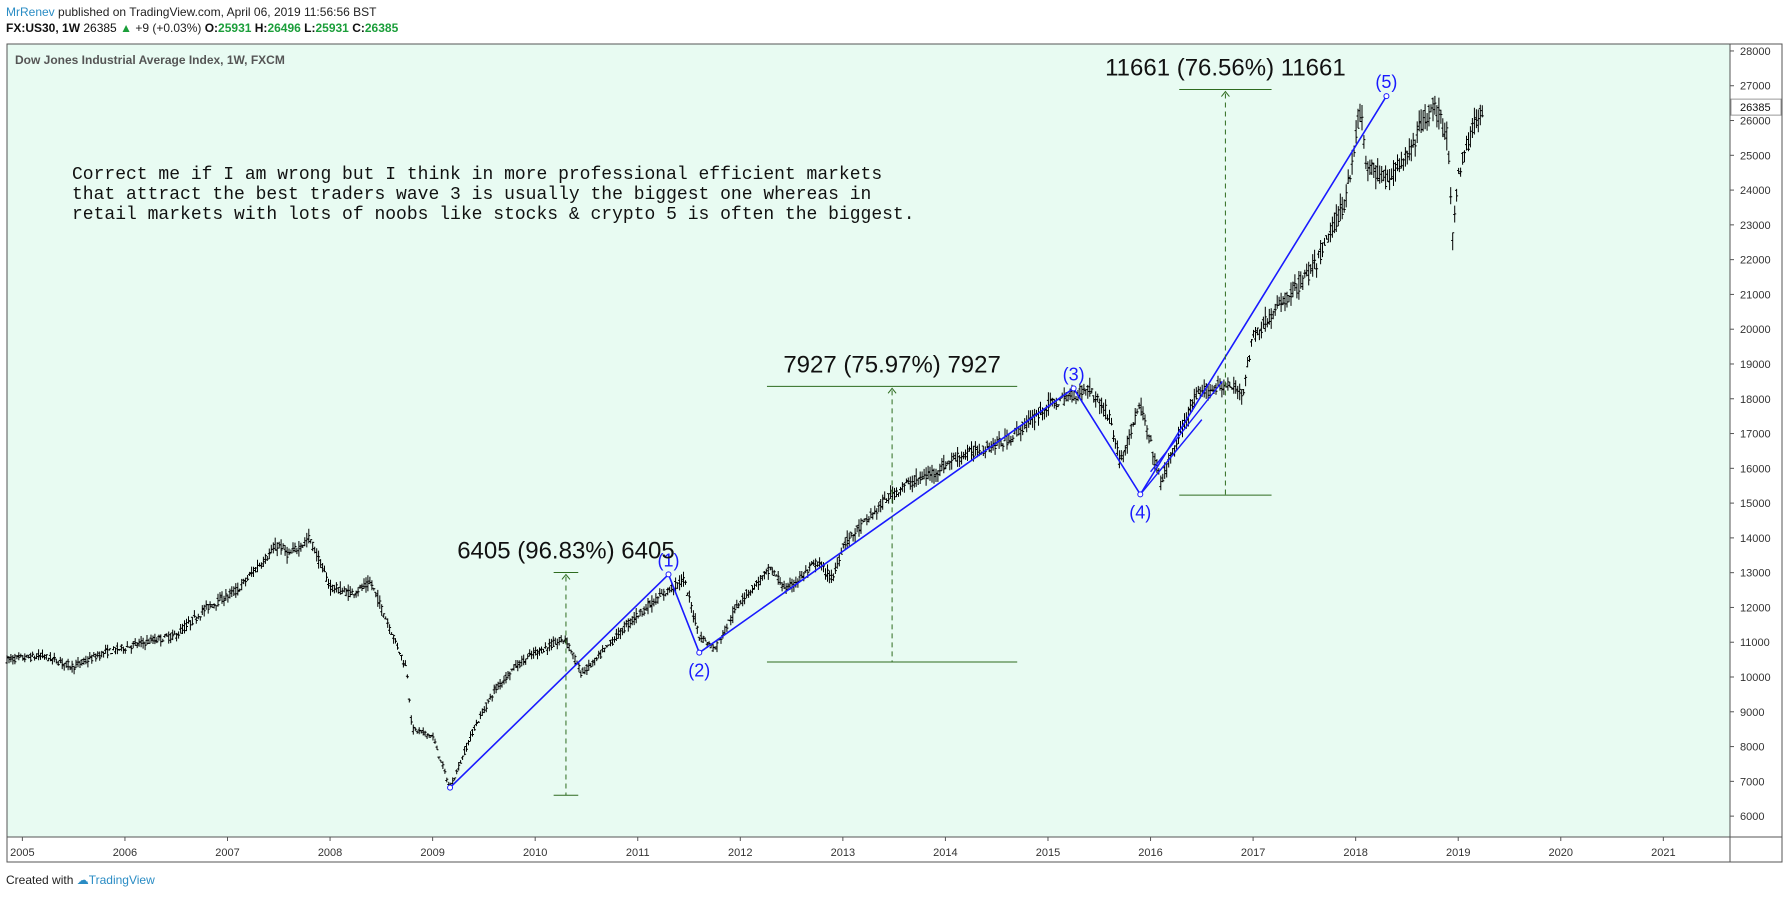 Image resolution: width=1788 pixels, height=900 pixels. I want to click on last-price-box, so click(1756, 107).